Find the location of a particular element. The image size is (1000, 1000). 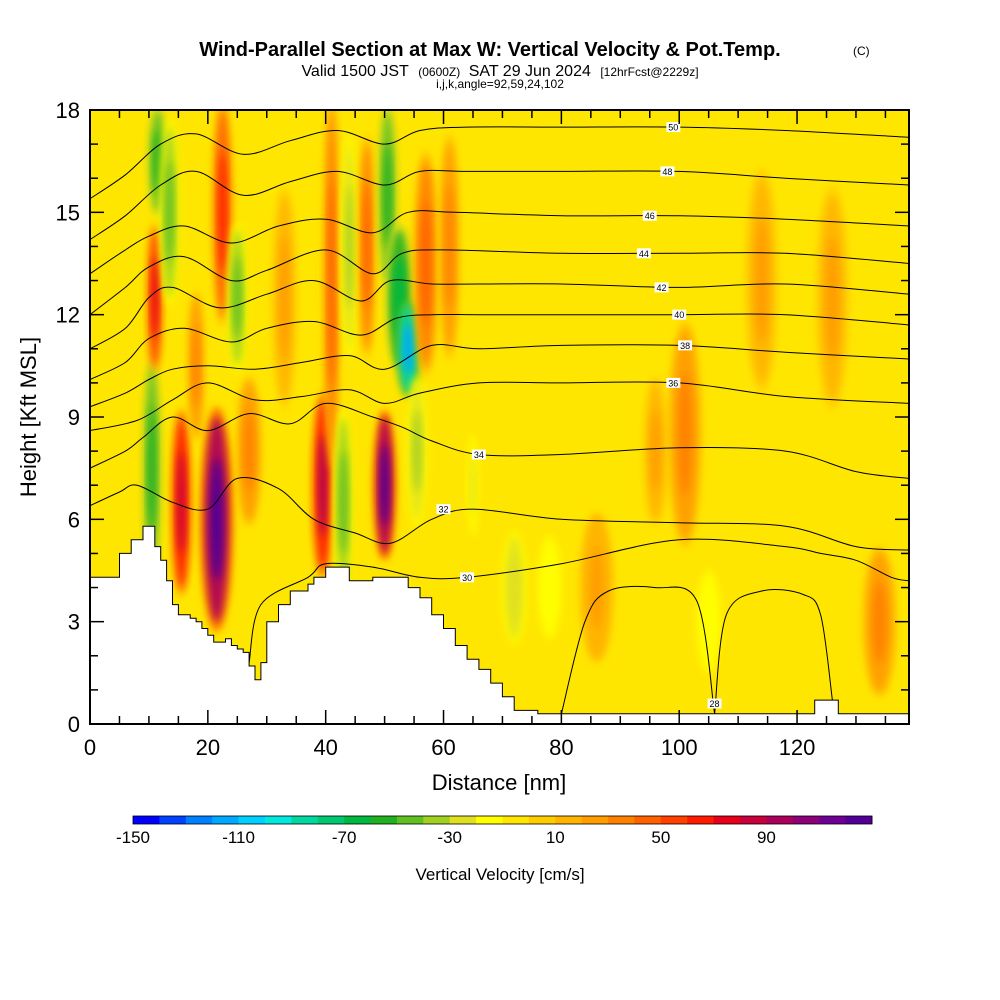

colorbar-tick-label: -150 is located at coordinates (133, 837).